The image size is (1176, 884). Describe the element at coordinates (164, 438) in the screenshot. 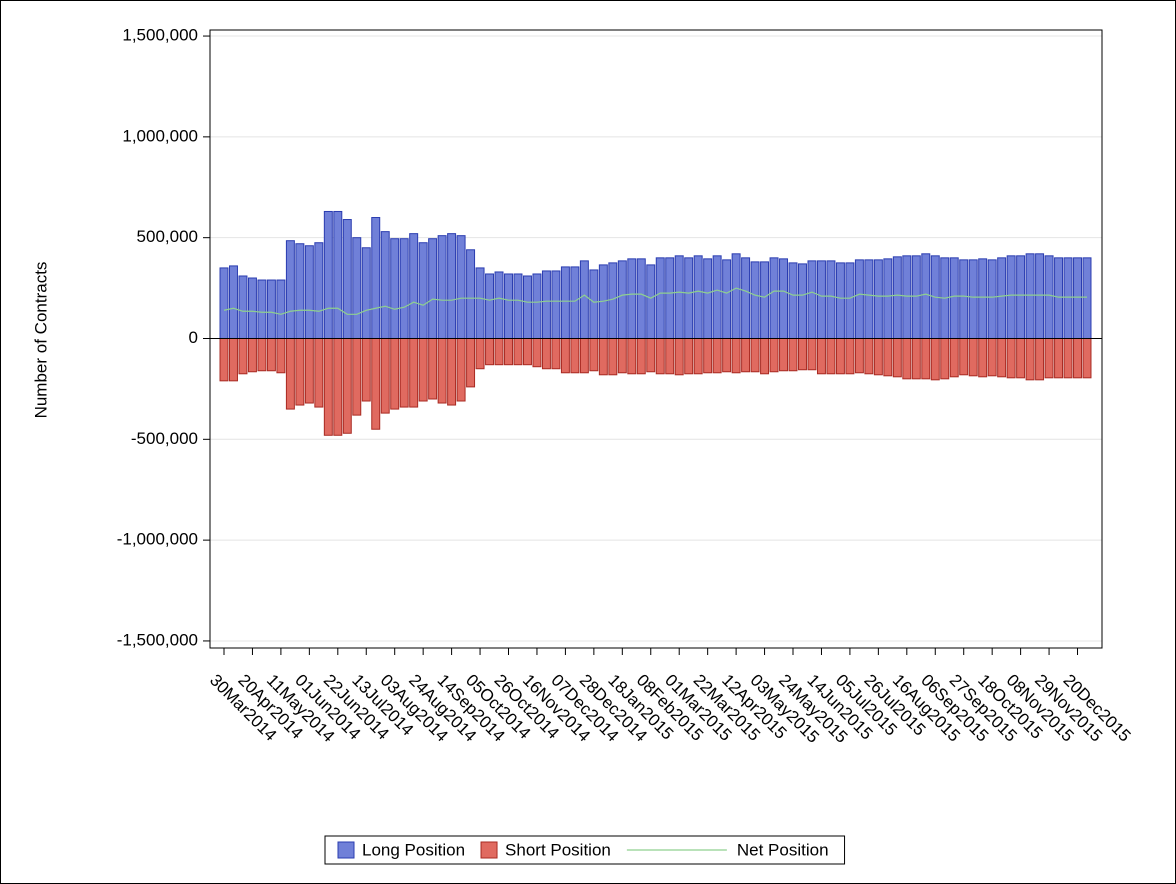

I see `y-tick-label: -500,000` at that location.